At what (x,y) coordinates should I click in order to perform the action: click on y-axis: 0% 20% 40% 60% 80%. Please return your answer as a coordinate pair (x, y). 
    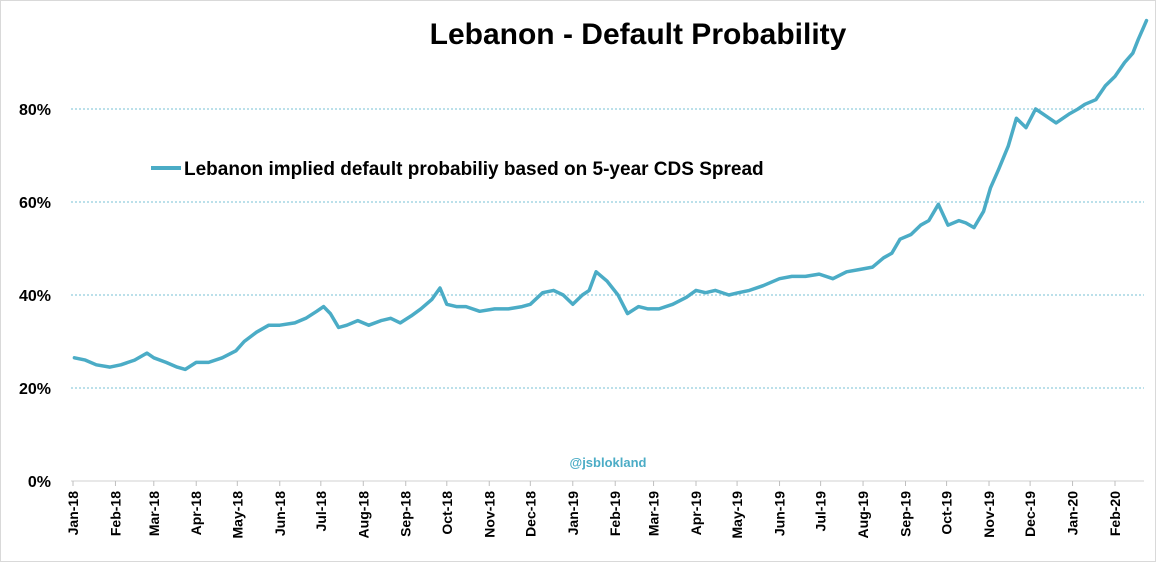
    Looking at the image, I should click on (35, 296).